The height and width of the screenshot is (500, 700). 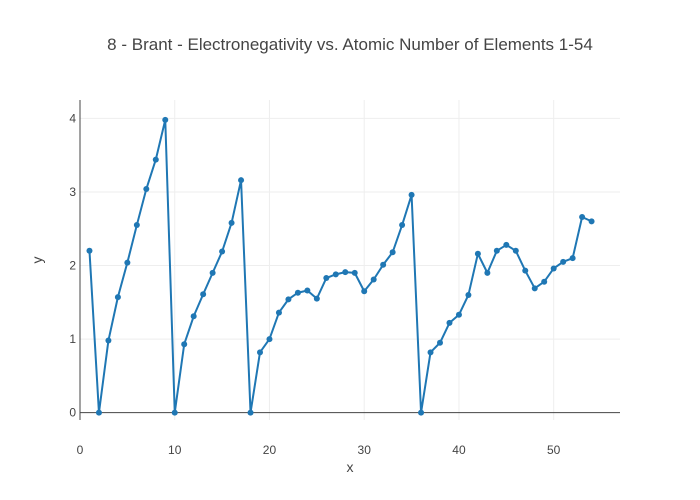 I want to click on y-tick-label: 3, so click(x=72, y=192).